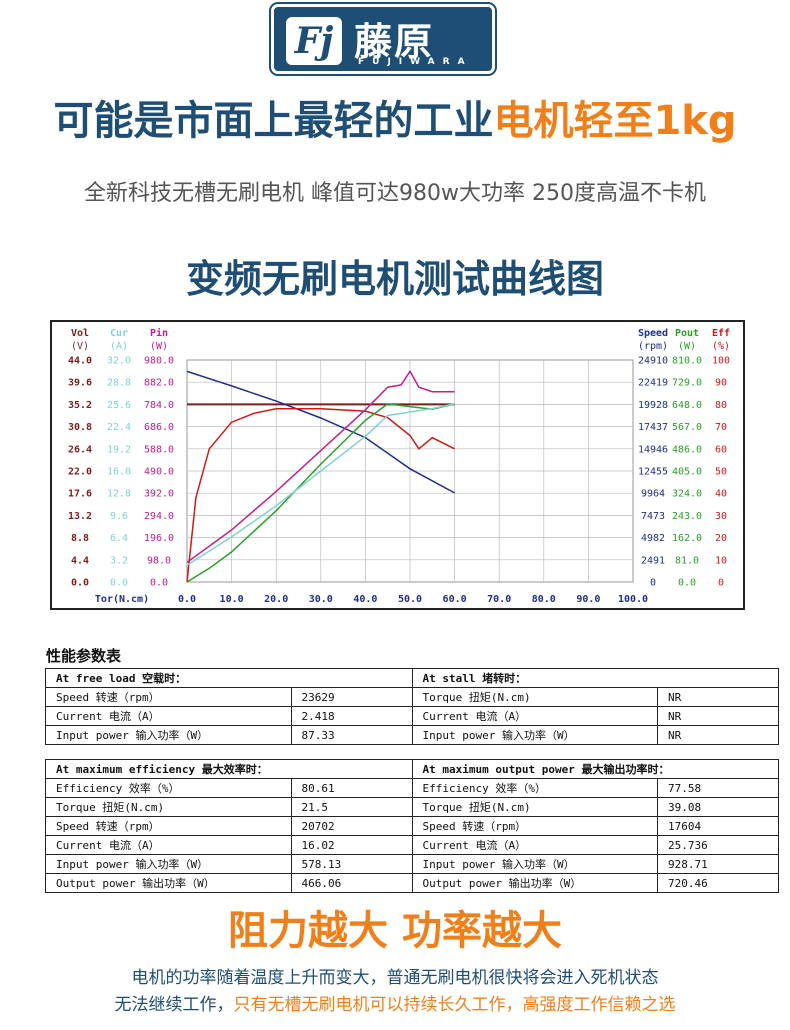 The image size is (790, 1030). I want to click on x-tick-label: 70.0, so click(499, 599).